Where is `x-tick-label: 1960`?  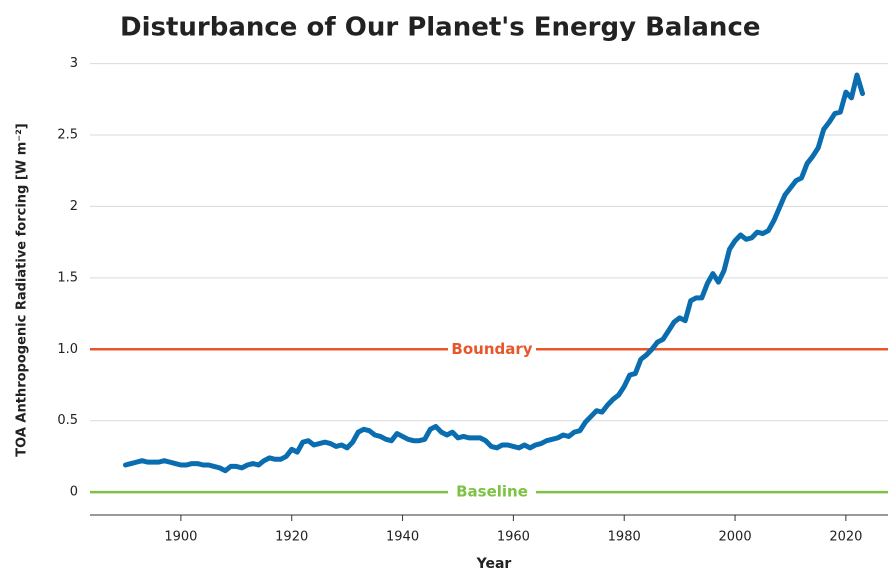 x-tick-label: 1960 is located at coordinates (513, 537).